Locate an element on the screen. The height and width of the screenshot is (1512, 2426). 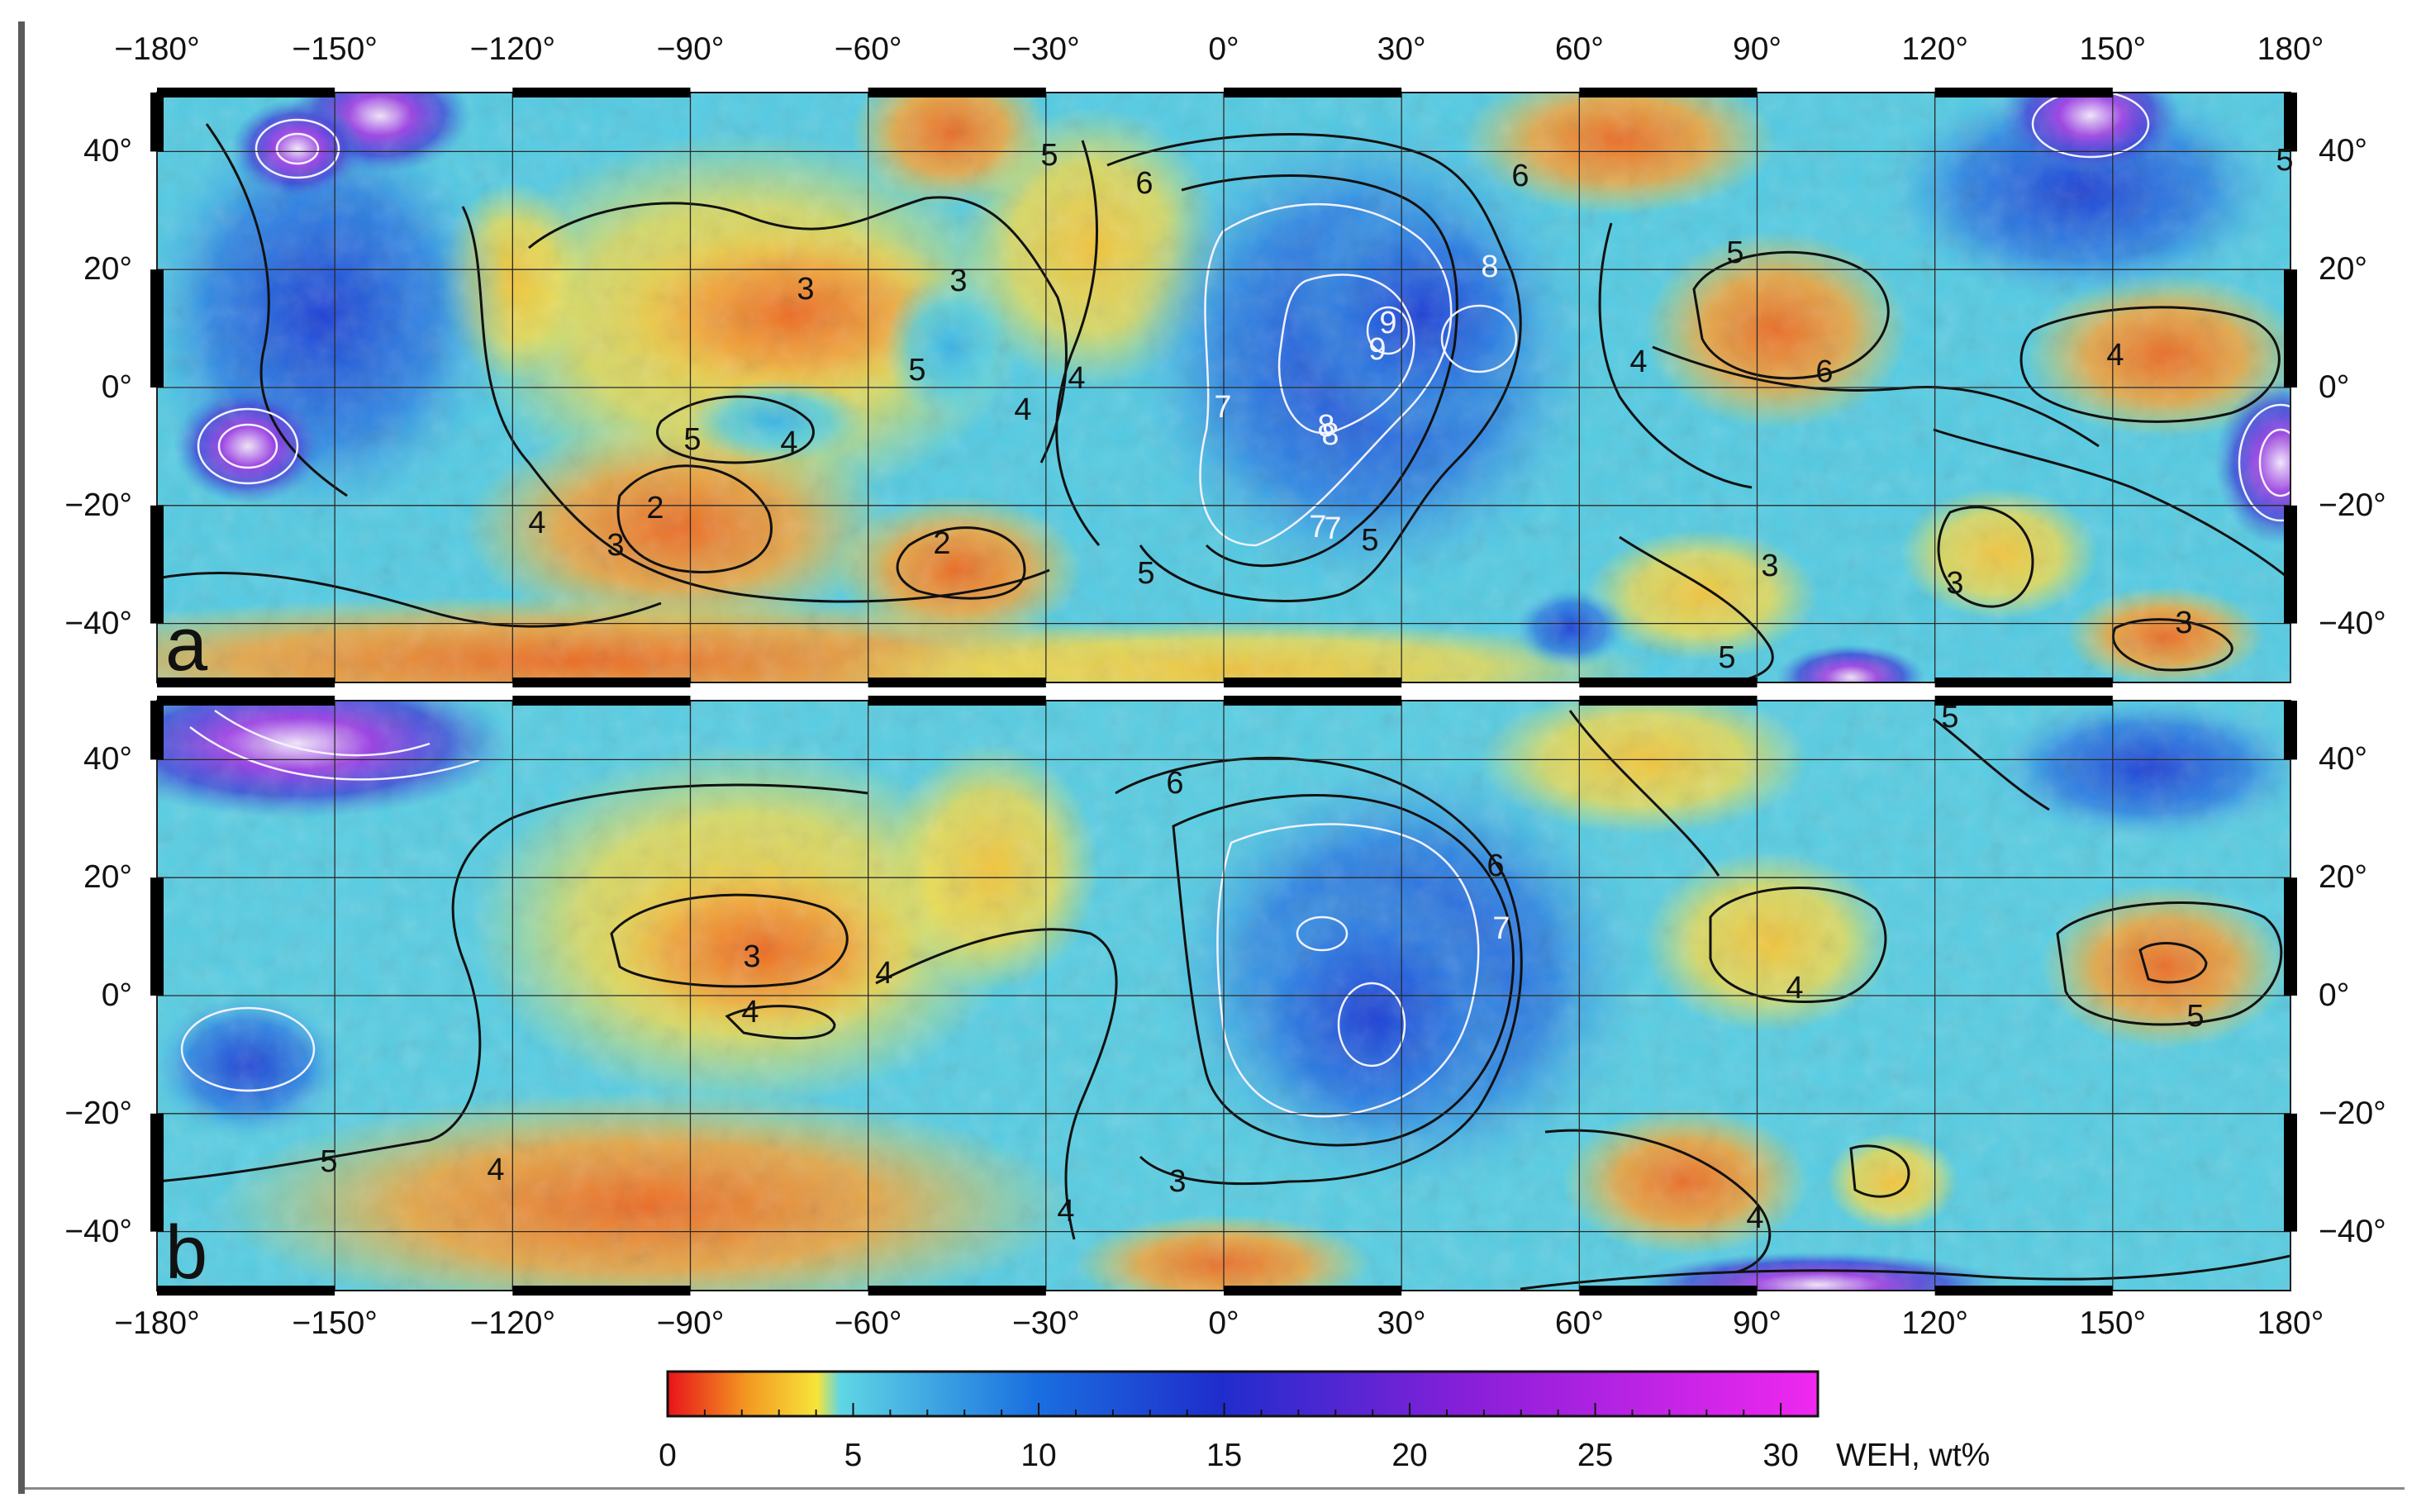
longitude-label: 30° is located at coordinates (1401, 1323).